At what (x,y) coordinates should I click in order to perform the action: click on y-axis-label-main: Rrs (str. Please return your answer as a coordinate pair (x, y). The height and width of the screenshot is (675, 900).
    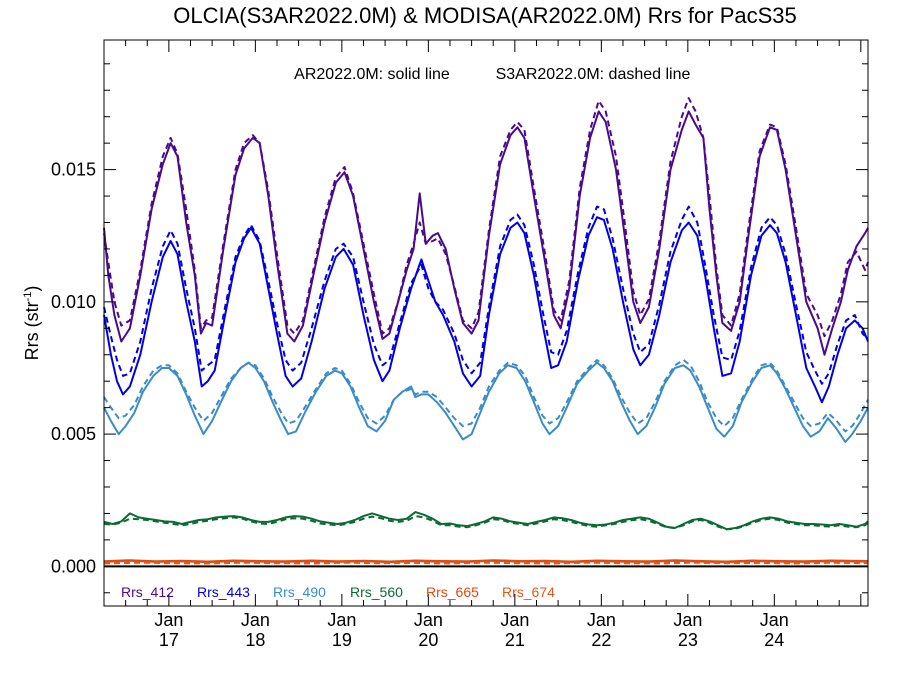
    Looking at the image, I should click on (32, 330).